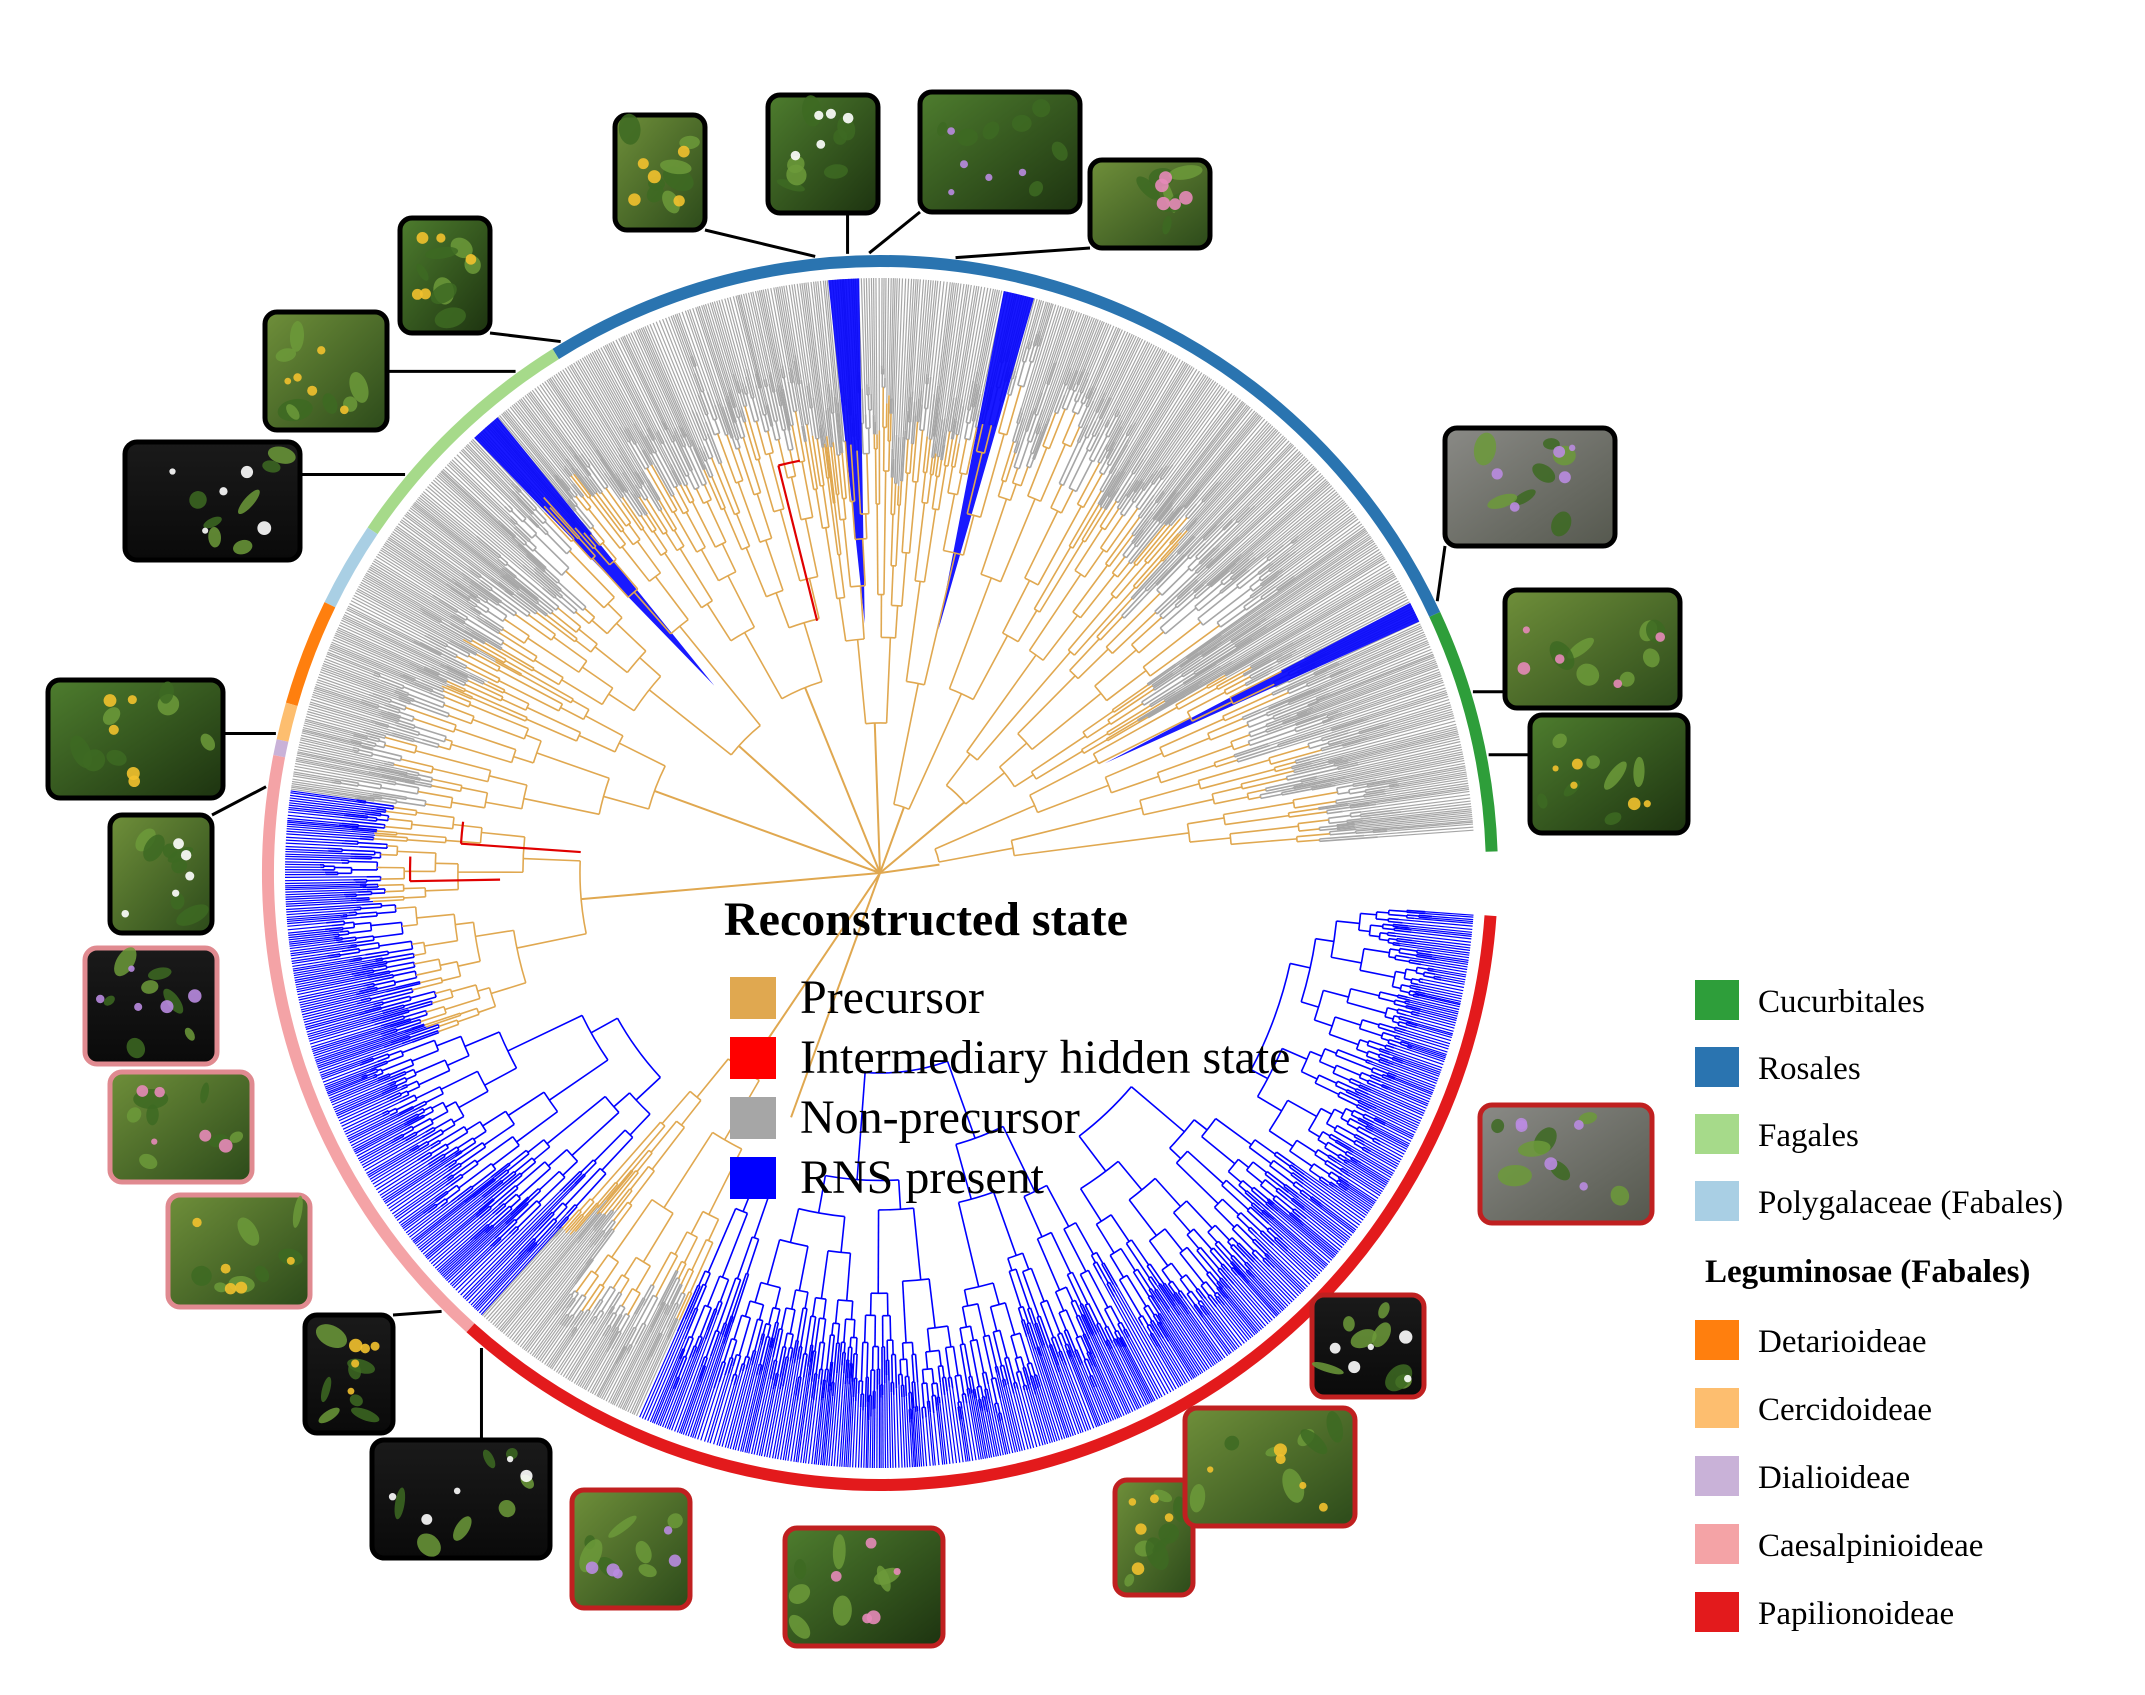 The height and width of the screenshot is (1695, 2145). What do you see at coordinates (1808, 1136) in the screenshot?
I see `clade-label: Fagales` at bounding box center [1808, 1136].